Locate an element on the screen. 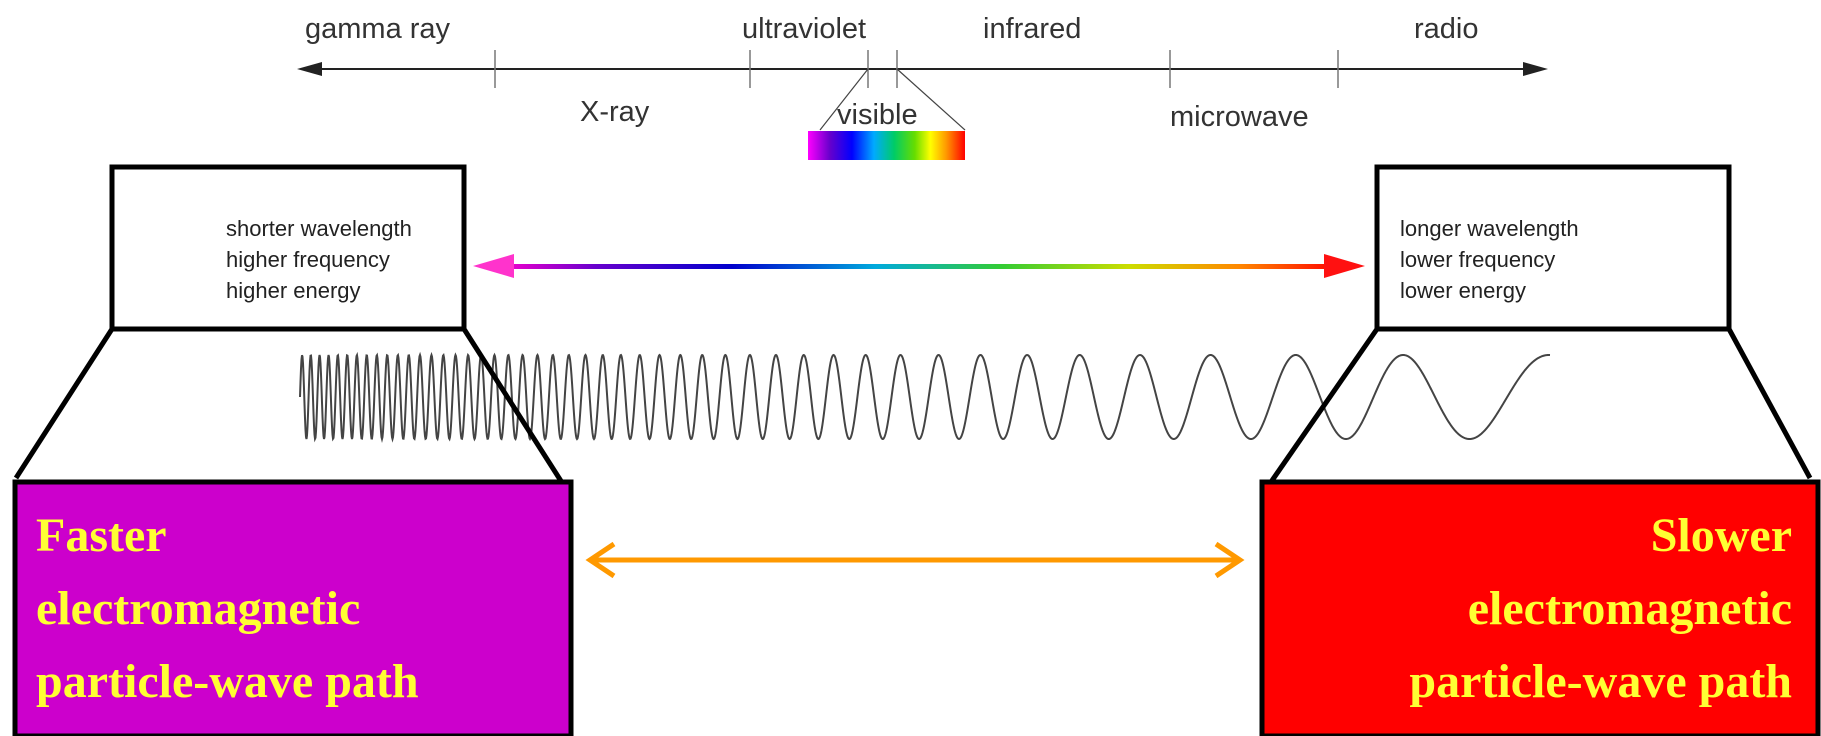 This screenshot has height=736, width=1821. left-info-box is located at coordinates (288, 248).